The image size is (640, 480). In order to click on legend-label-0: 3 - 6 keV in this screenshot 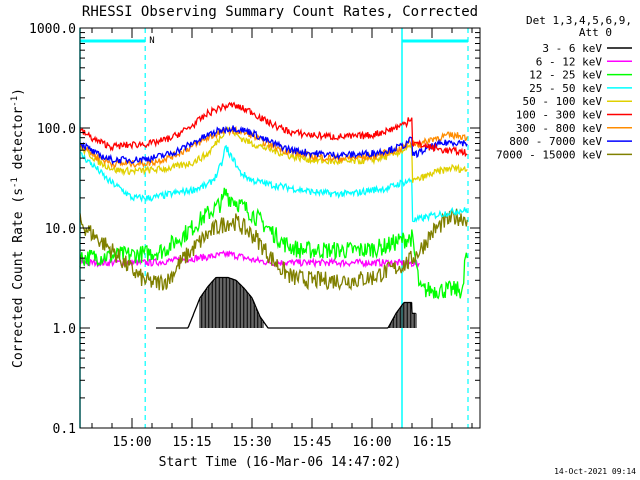, I will do `click(572, 48)`.